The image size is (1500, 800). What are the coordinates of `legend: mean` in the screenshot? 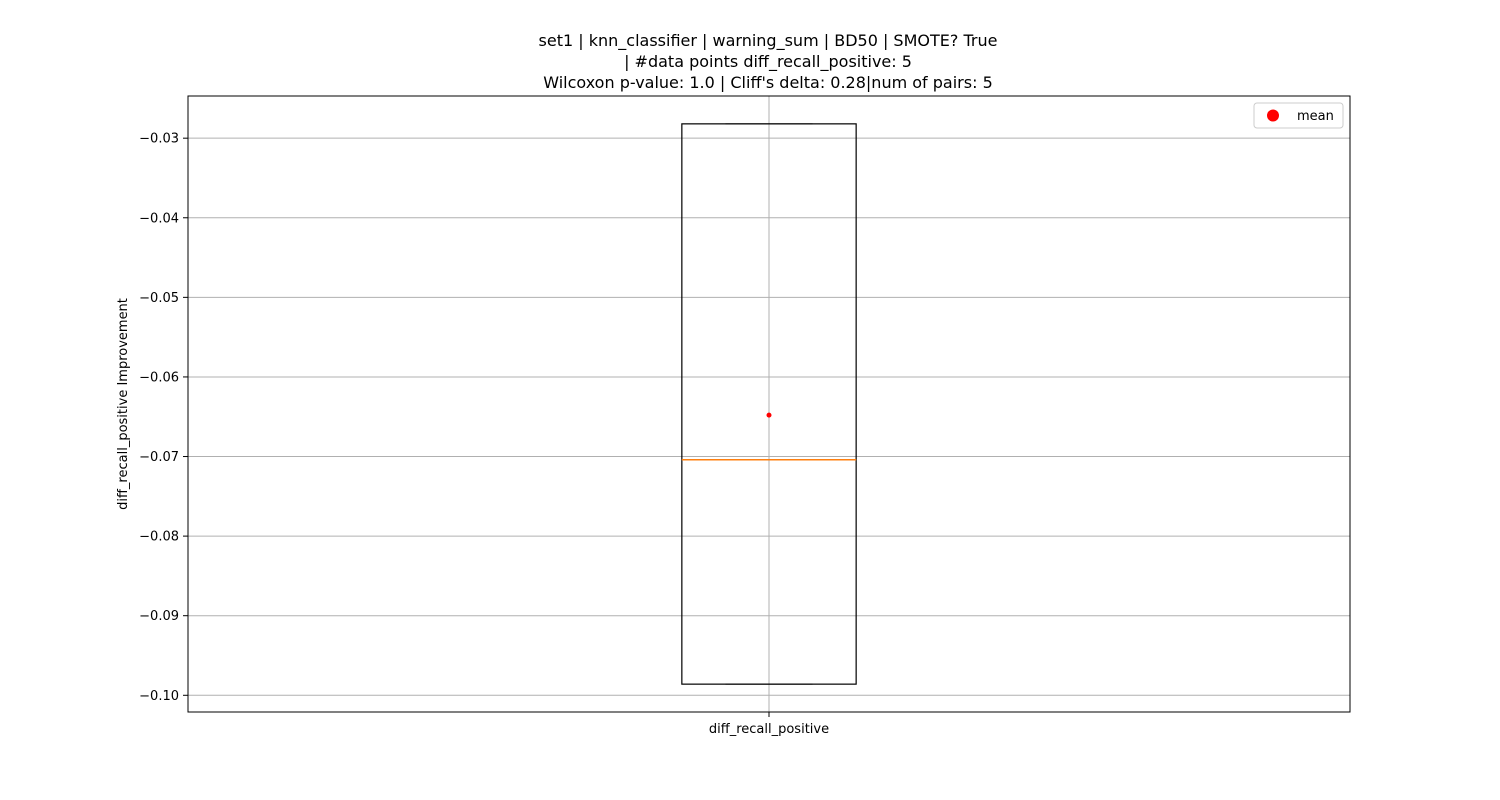 It's located at (1298, 115).